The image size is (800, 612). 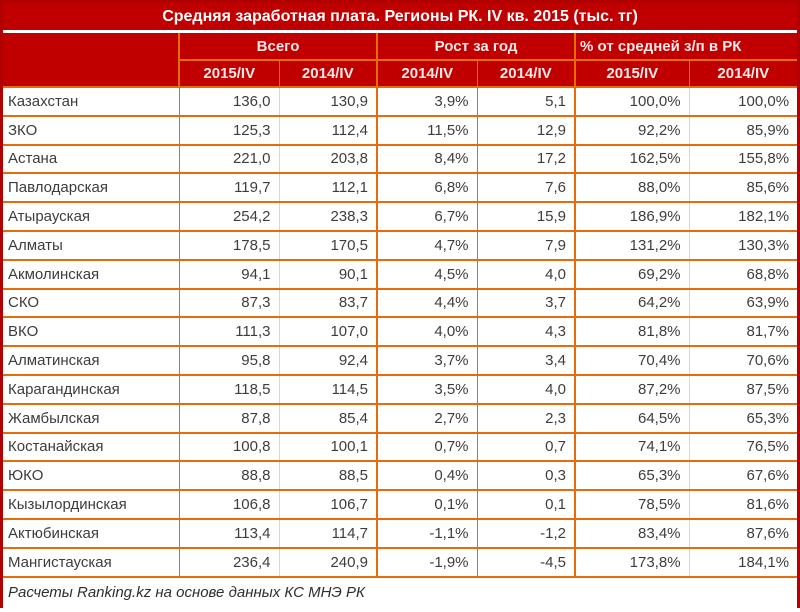 I want to click on value-cell: 254,2, so click(x=229, y=216).